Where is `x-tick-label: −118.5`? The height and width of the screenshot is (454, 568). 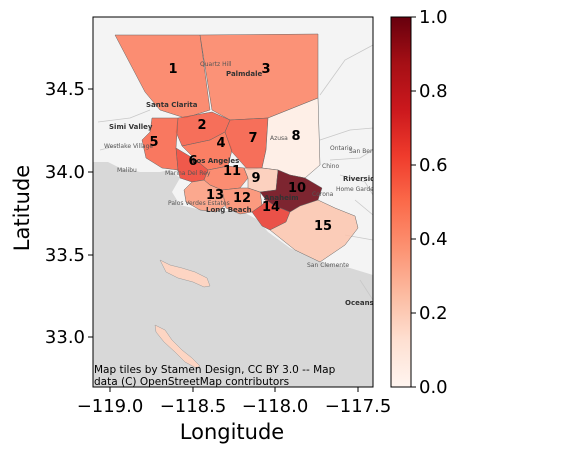
x-tick-label: −118.5 is located at coordinates (193, 406).